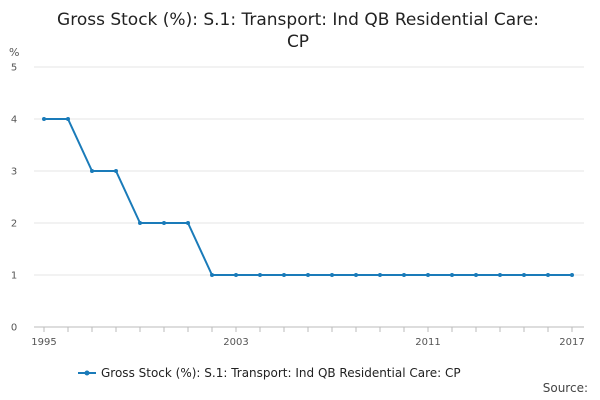  What do you see at coordinates (565, 388) in the screenshot?
I see `source-label: Source:` at bounding box center [565, 388].